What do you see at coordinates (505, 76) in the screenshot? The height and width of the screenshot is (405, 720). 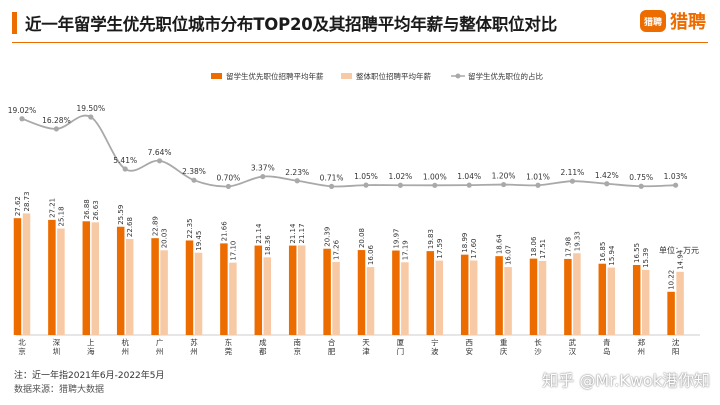 I see `legend-label-3: 留学生优先职位的占比` at bounding box center [505, 76].